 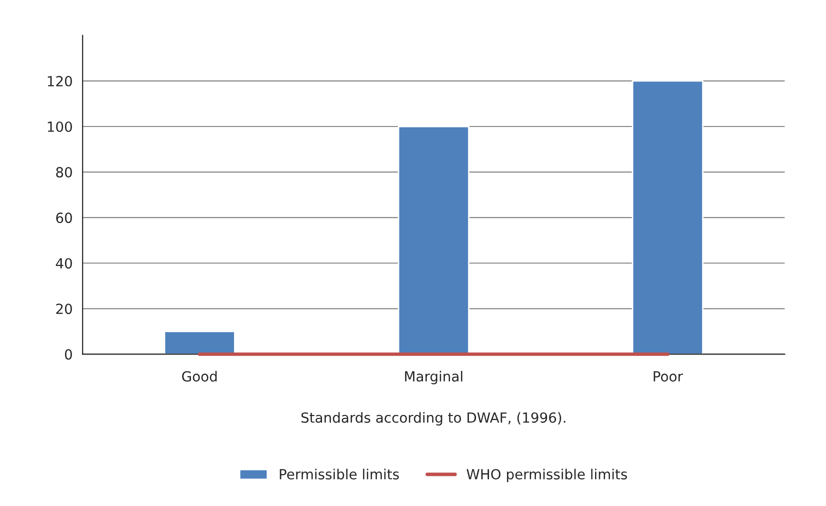 I want to click on x-axis-title: Standards according to DWAF, (1996)., so click(x=433, y=419).